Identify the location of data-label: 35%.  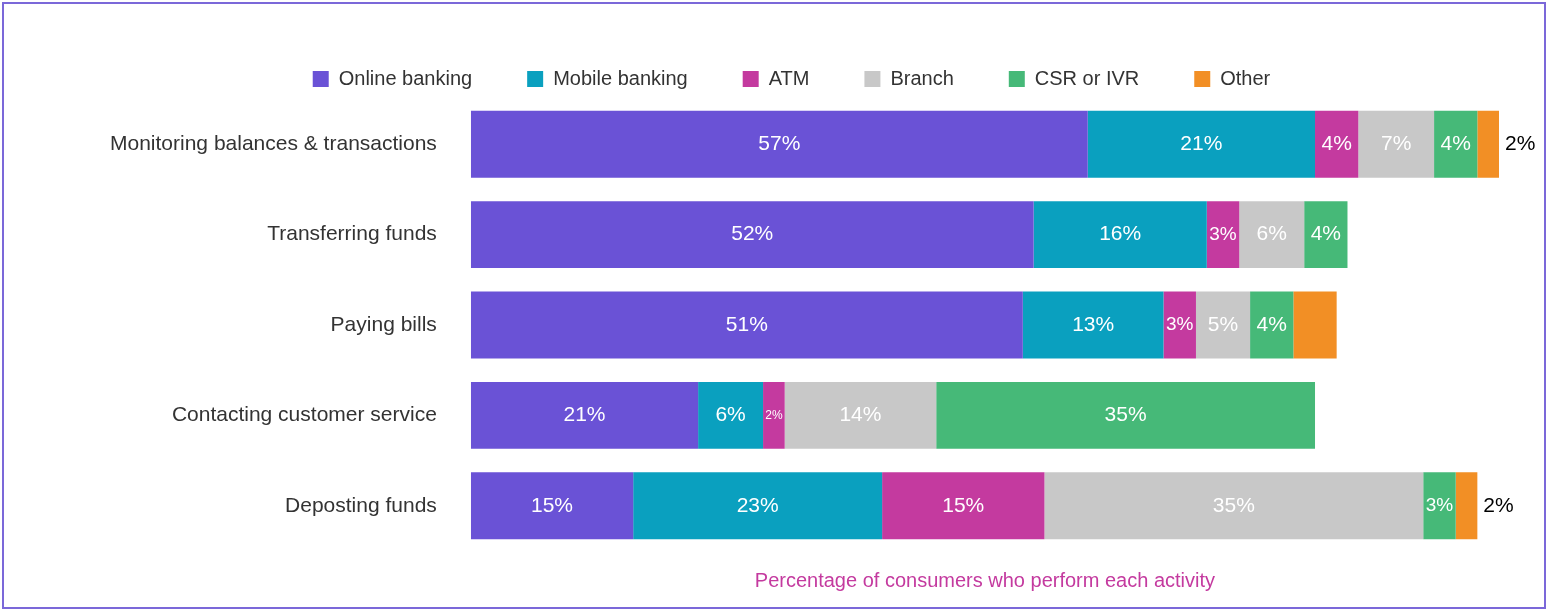
(1125, 414).